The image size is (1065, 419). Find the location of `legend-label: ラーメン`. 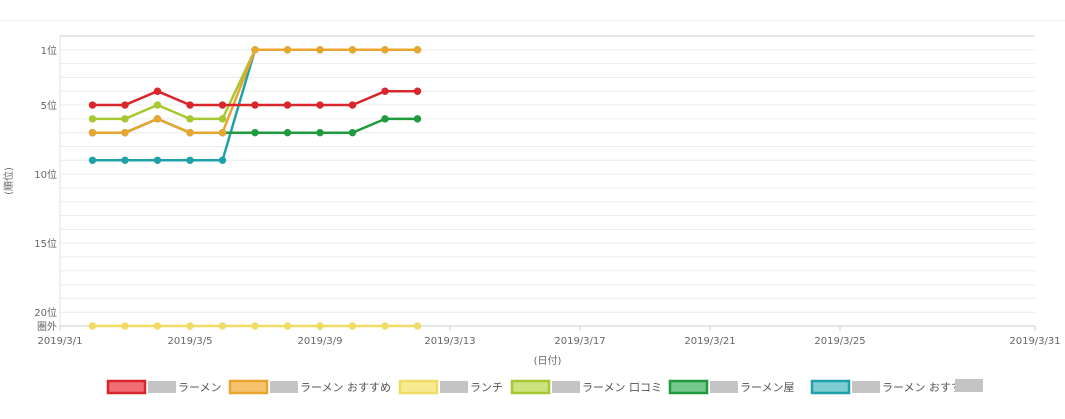

legend-label: ラーメン is located at coordinates (200, 387).